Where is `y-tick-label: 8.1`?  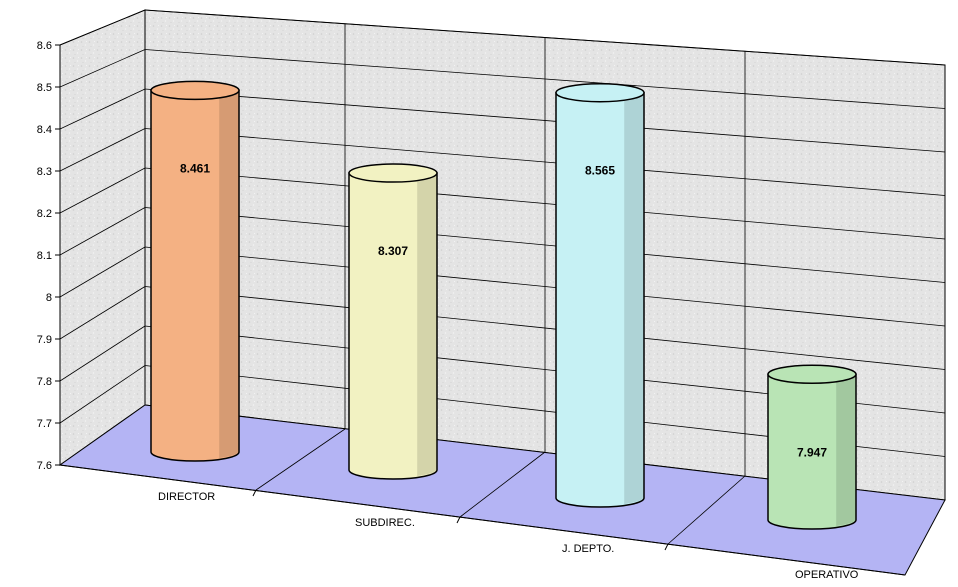
y-tick-label: 8.1 is located at coordinates (44, 256).